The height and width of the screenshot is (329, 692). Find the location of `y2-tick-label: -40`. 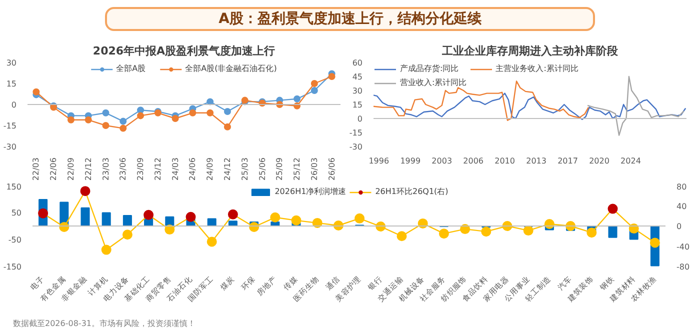

y2-tick-label: -40 is located at coordinates (683, 247).